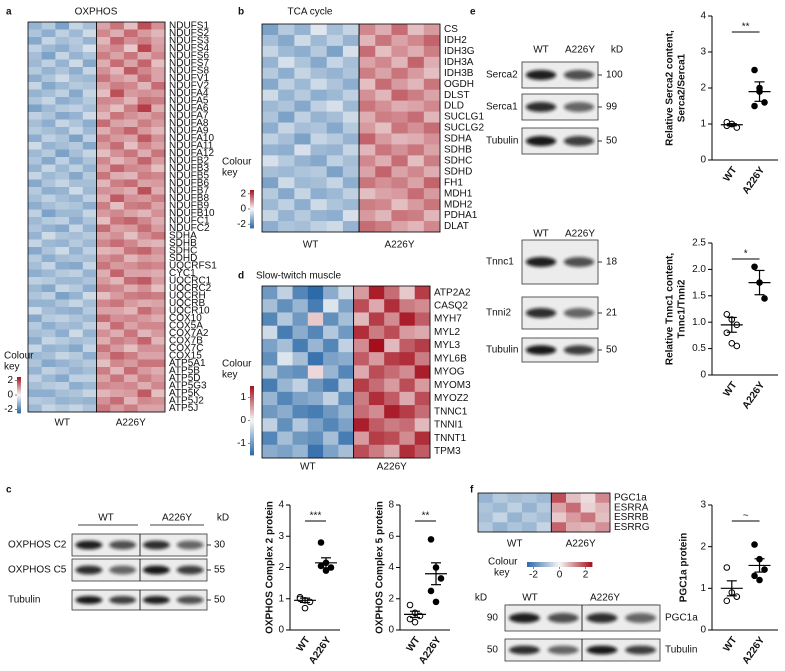 The width and height of the screenshot is (785, 671). Describe the element at coordinates (581, 544) in the screenshot. I see `group-label: A226Y` at that location.